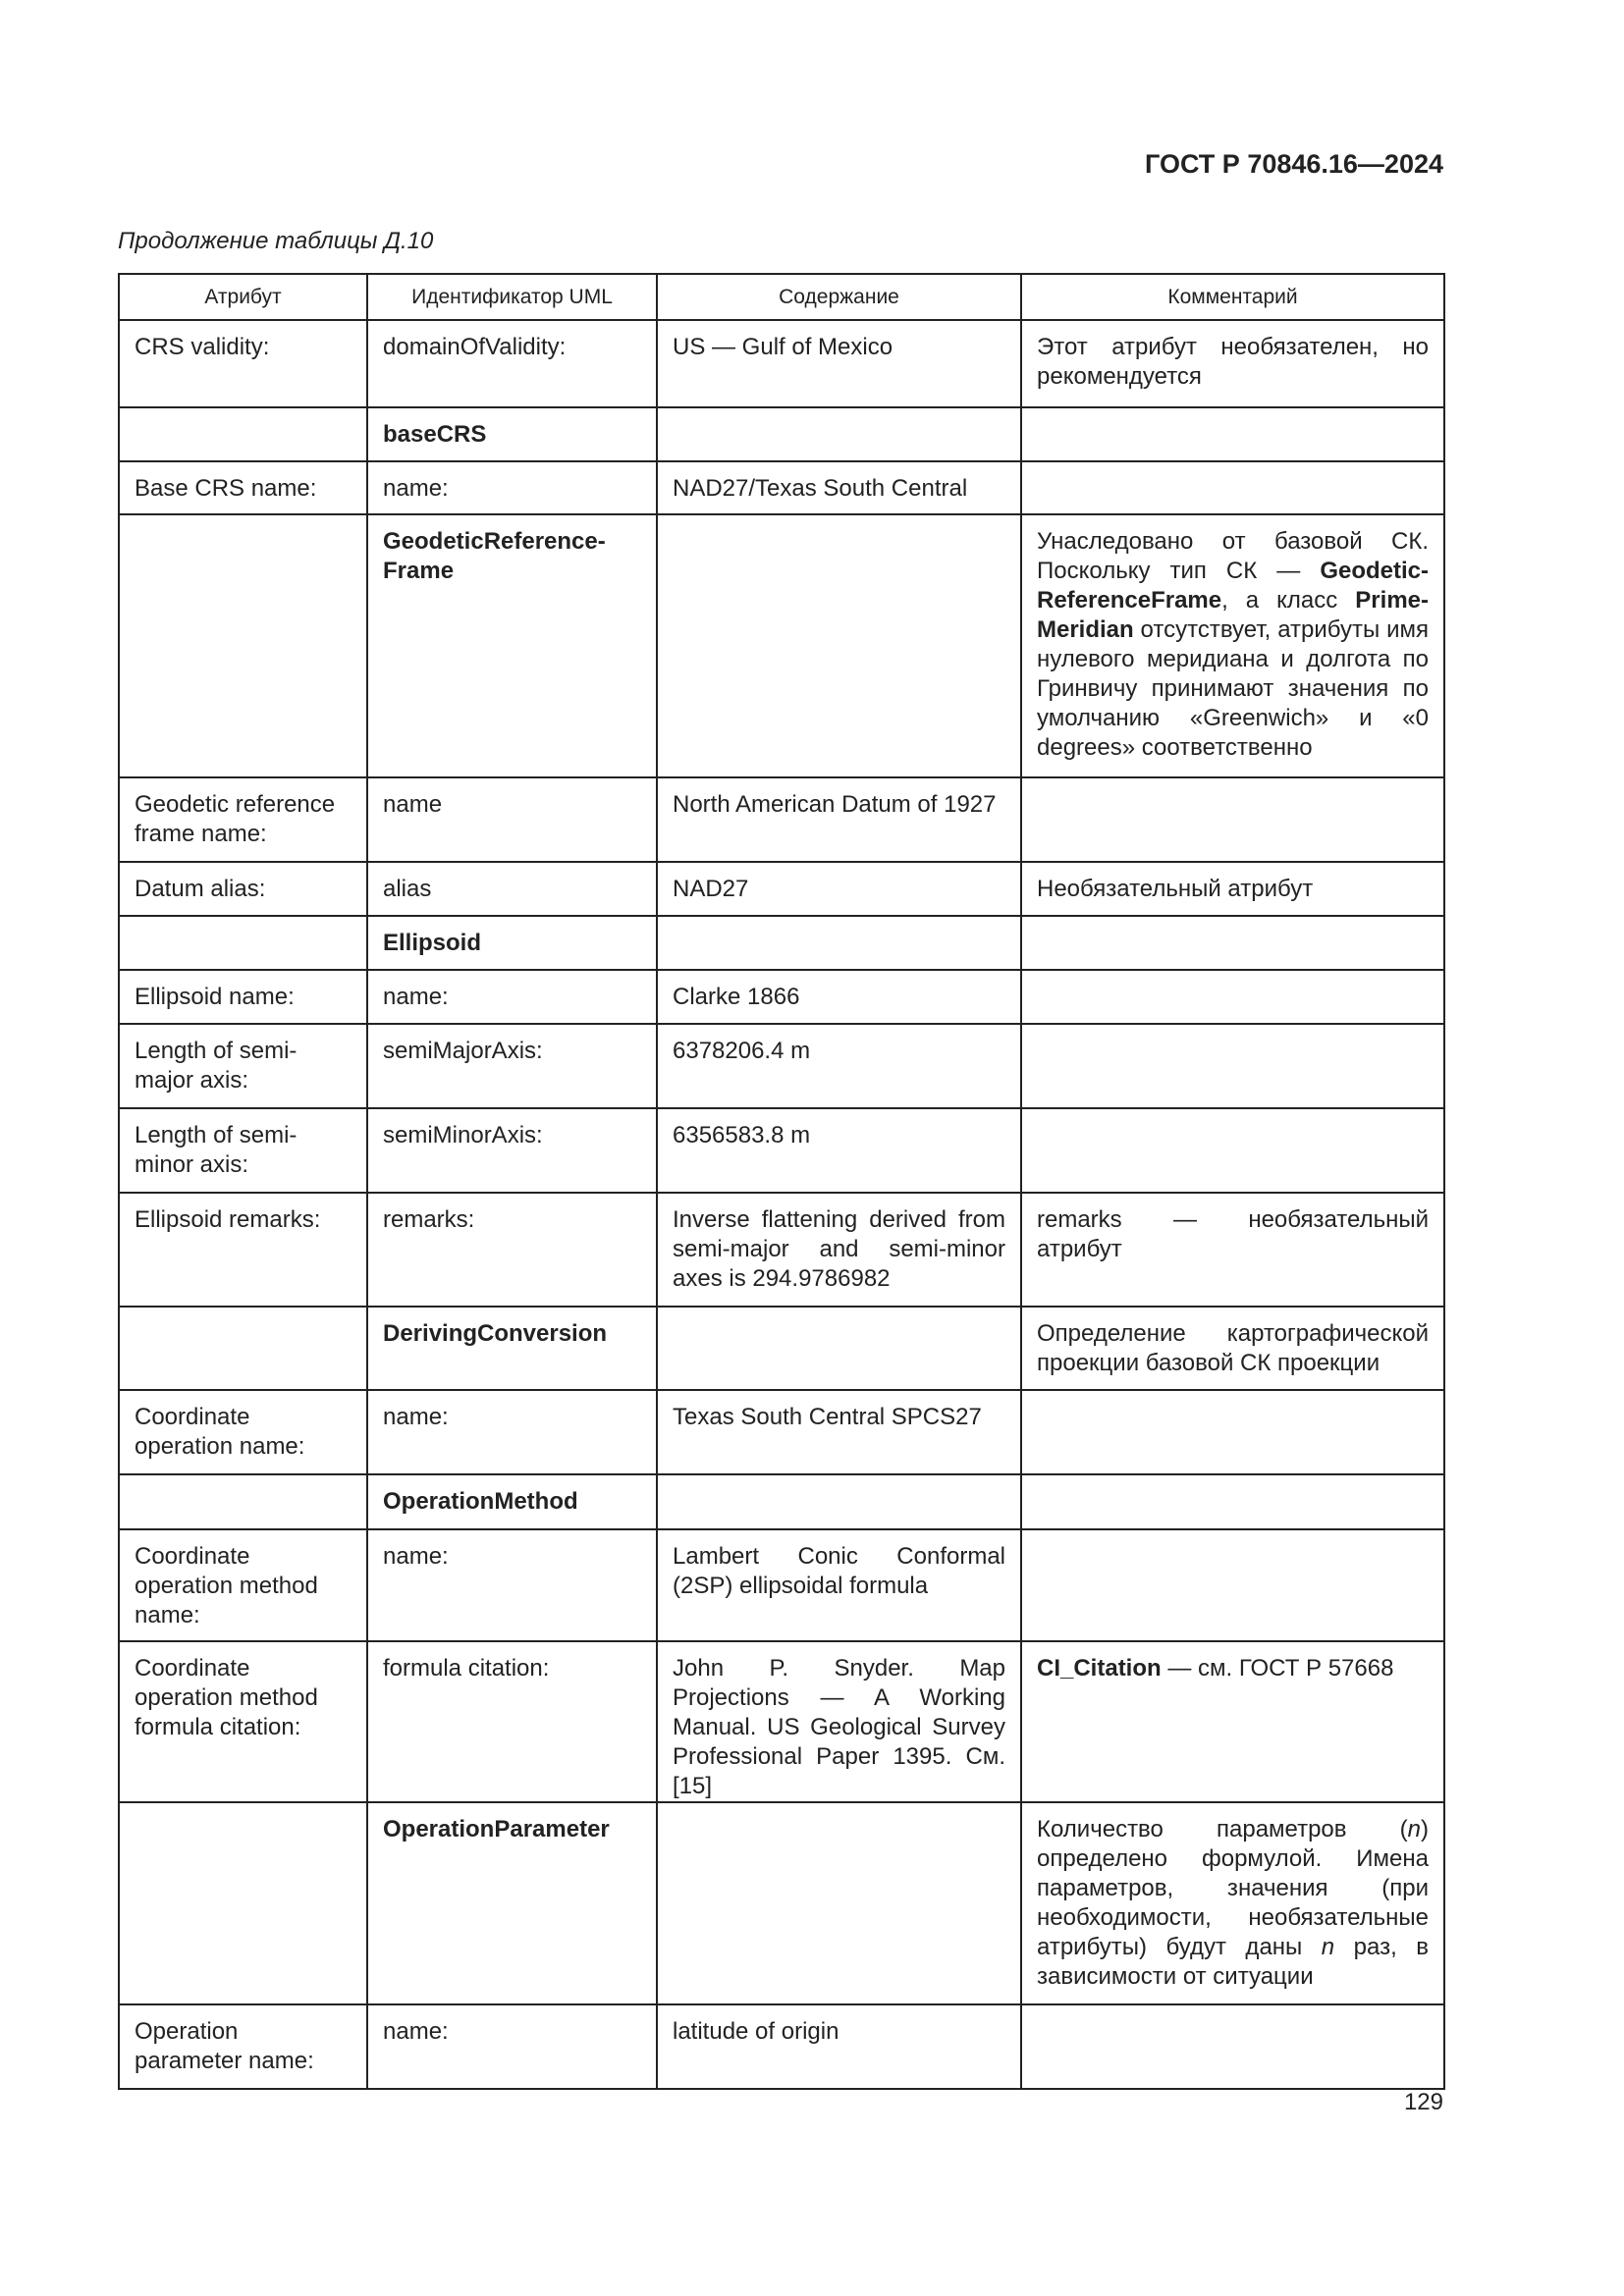 The image size is (1624, 2296). Describe the element at coordinates (1423, 2102) in the screenshot. I see `page-number: 129` at that location.